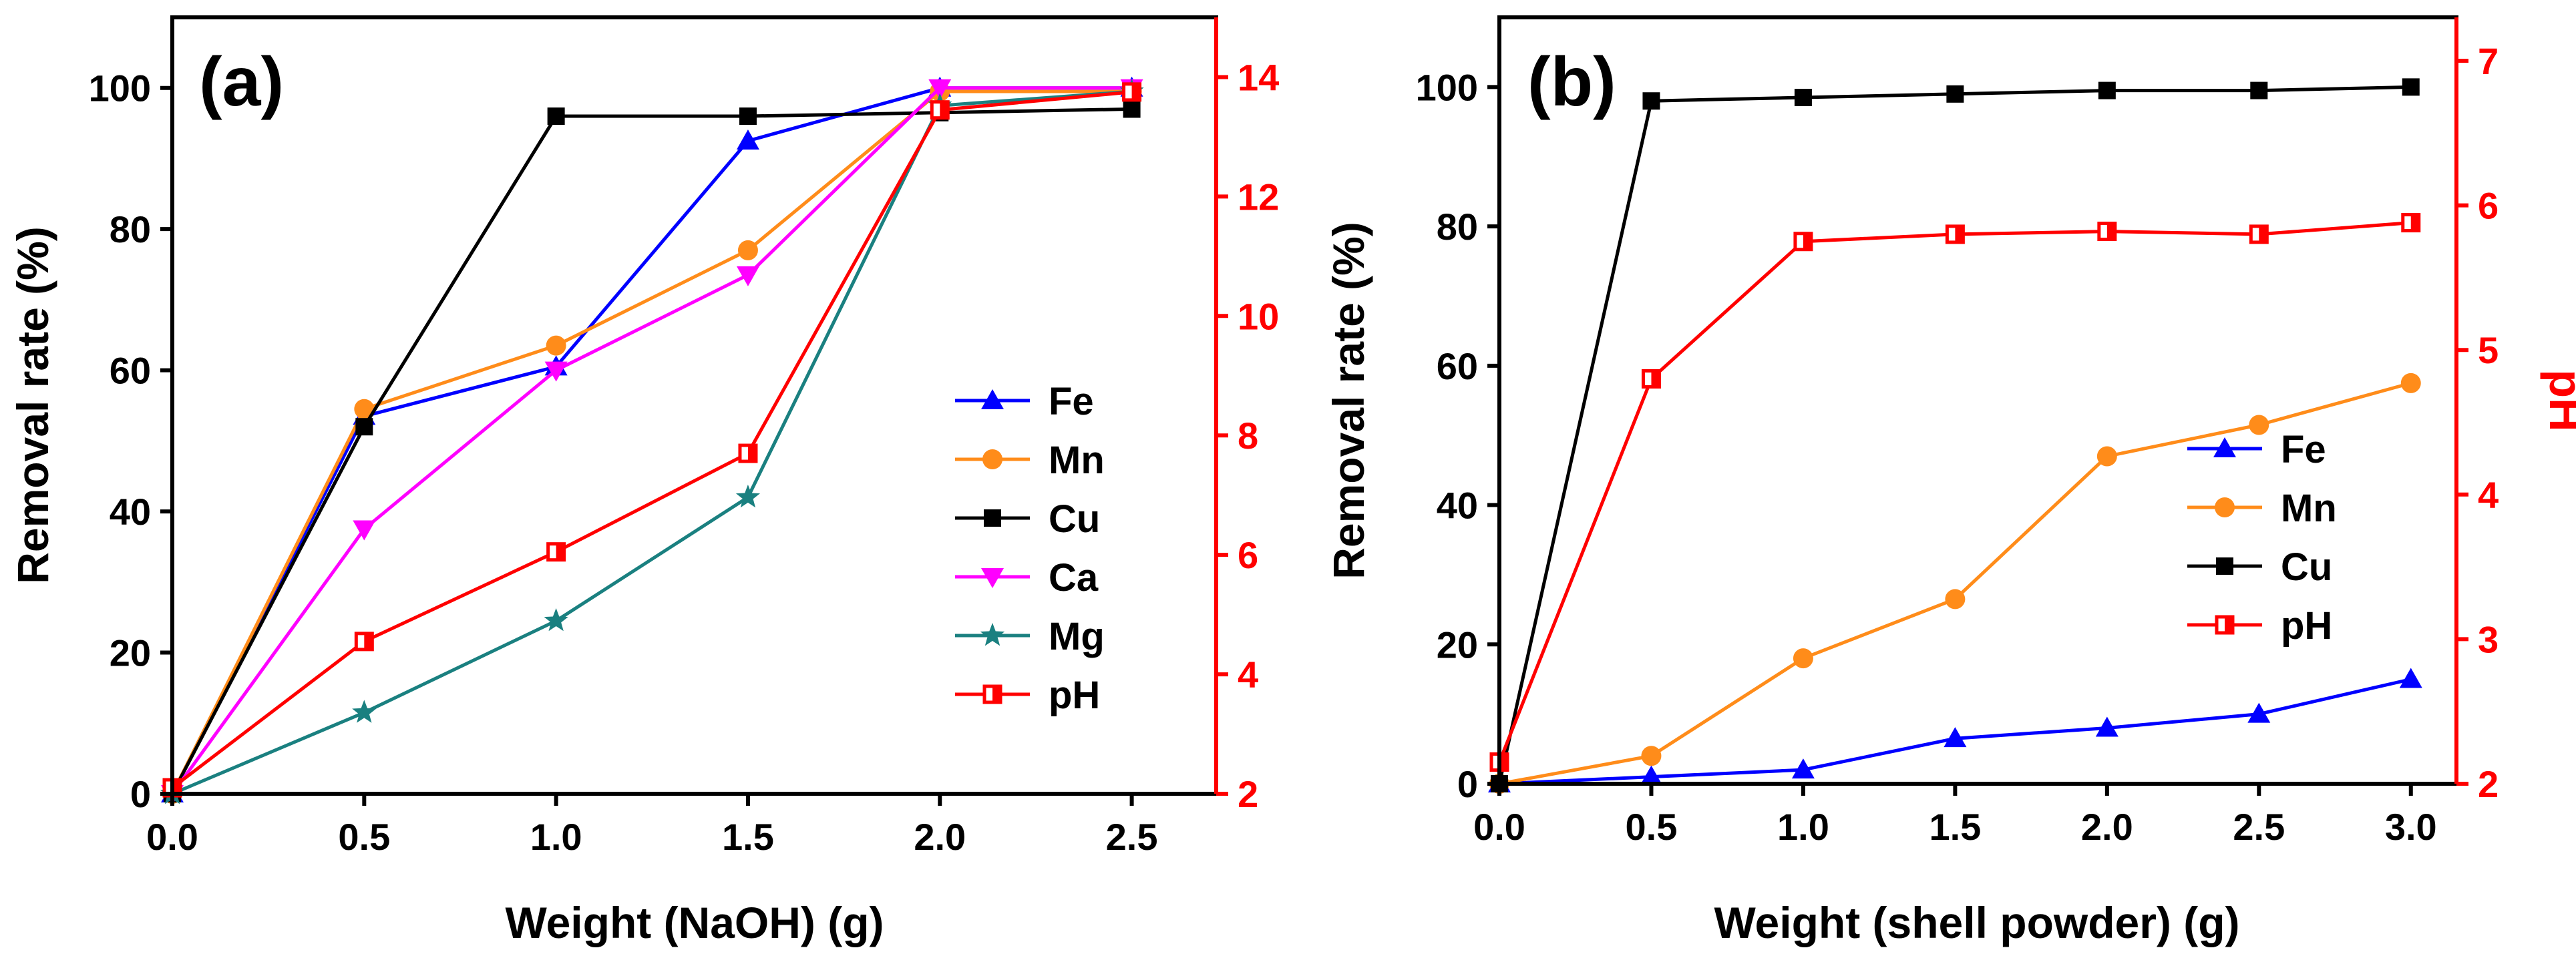  Describe the element at coordinates (120, 88) in the screenshot. I see `y-tick-label-a: 100` at that location.